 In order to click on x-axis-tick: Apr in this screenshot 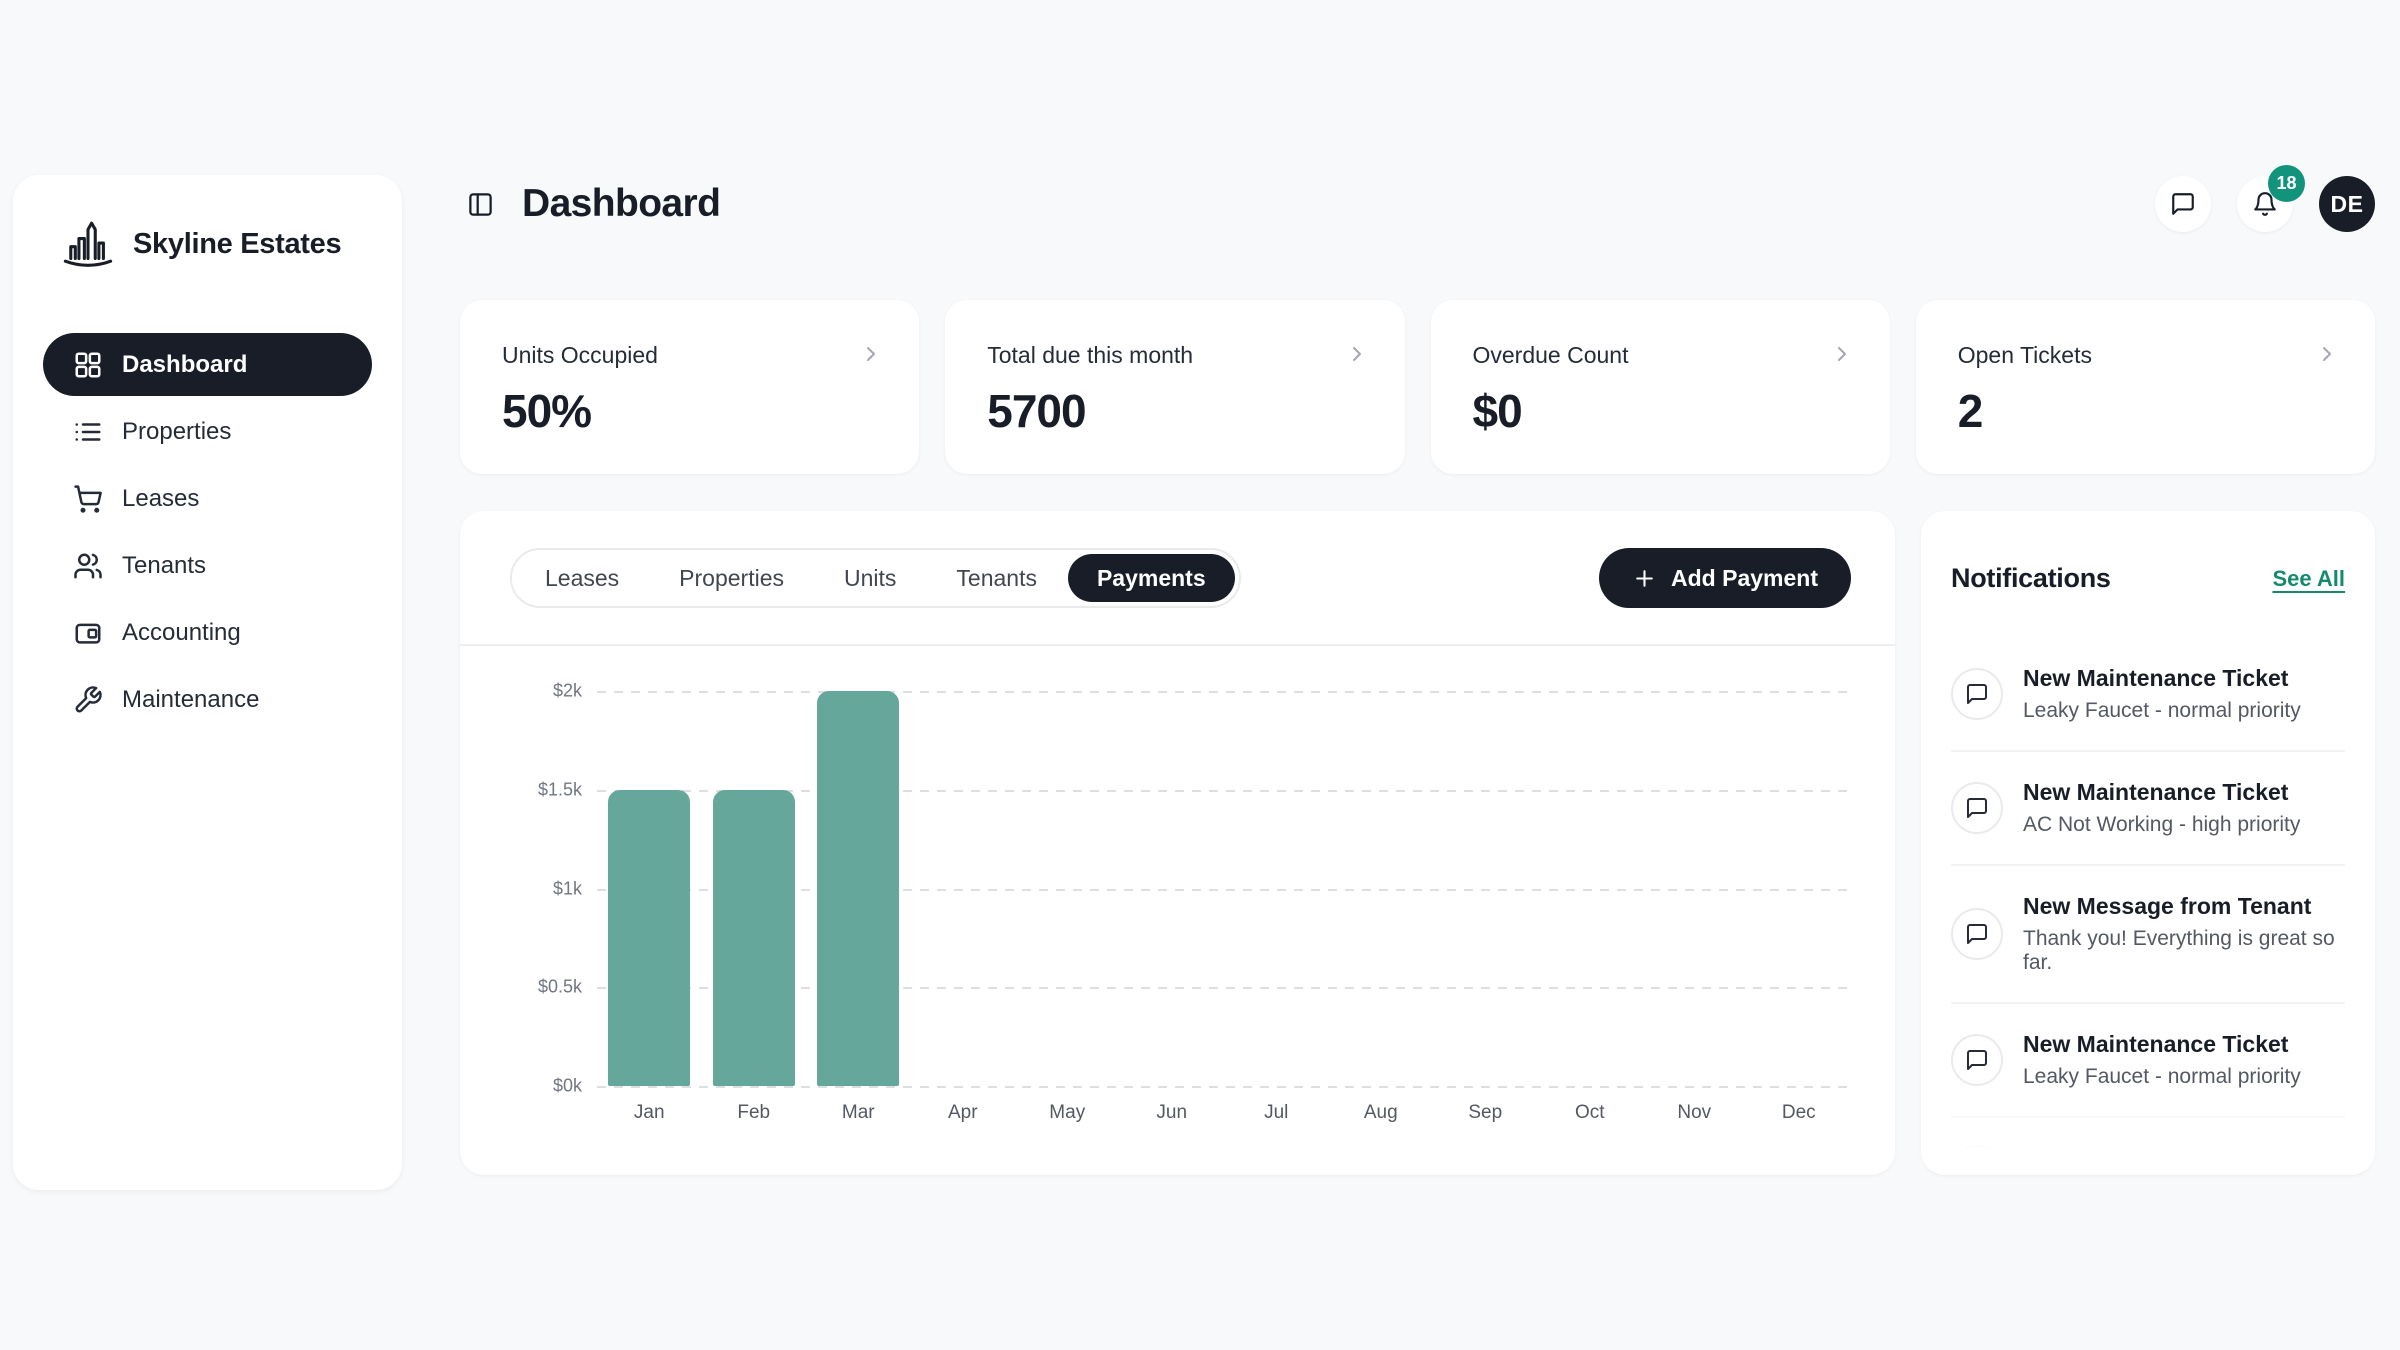, I will do `click(962, 1112)`.